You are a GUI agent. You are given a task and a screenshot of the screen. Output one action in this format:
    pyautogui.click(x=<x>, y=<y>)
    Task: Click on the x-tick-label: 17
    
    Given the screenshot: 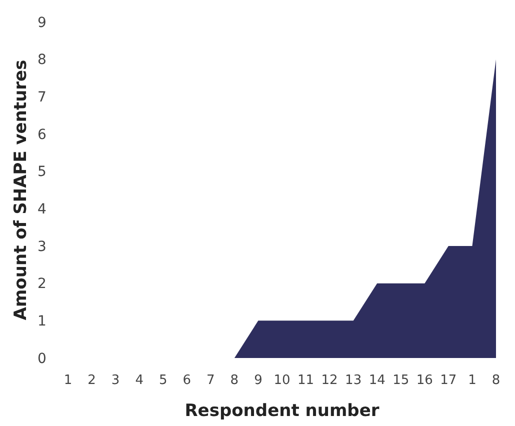 What is the action you would take?
    pyautogui.click(x=448, y=380)
    